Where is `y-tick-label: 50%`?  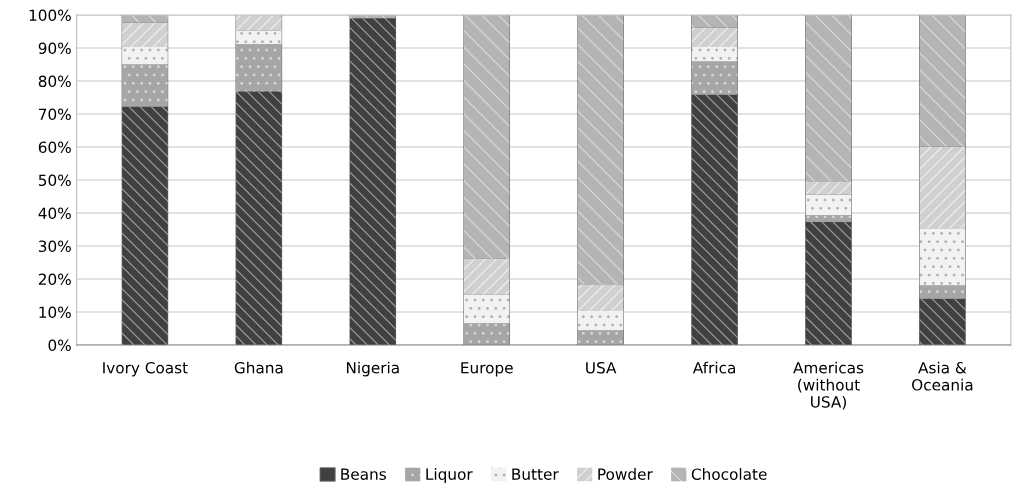
y-tick-label: 50% is located at coordinates (54, 180).